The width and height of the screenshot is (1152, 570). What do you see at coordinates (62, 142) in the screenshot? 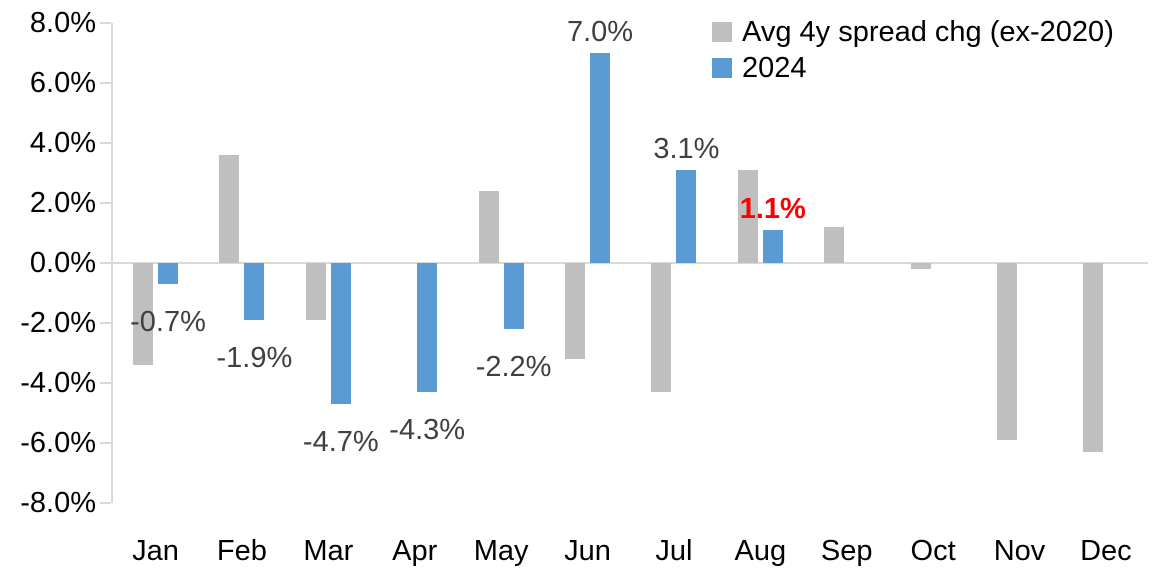
I see `y-axis-label-4: 4.0%` at bounding box center [62, 142].